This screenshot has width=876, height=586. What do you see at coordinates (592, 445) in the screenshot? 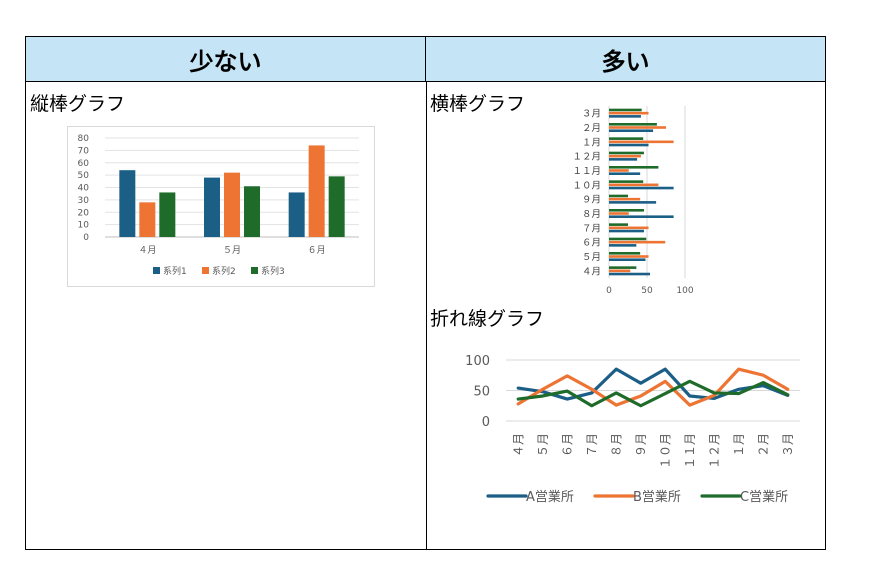
I see `x-tick-label: ７月` at bounding box center [592, 445].